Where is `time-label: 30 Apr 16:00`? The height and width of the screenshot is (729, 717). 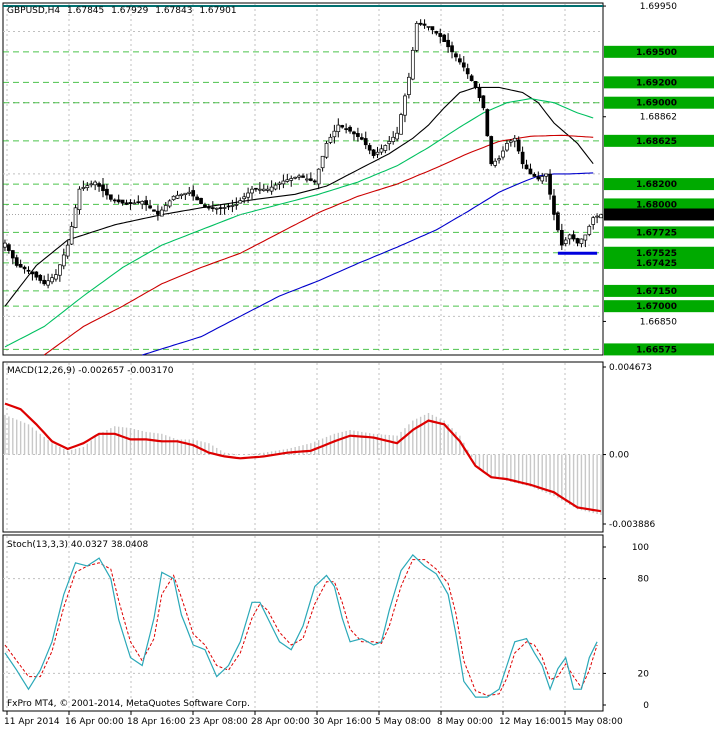
time-label: 30 Apr 16:00 is located at coordinates (342, 722).